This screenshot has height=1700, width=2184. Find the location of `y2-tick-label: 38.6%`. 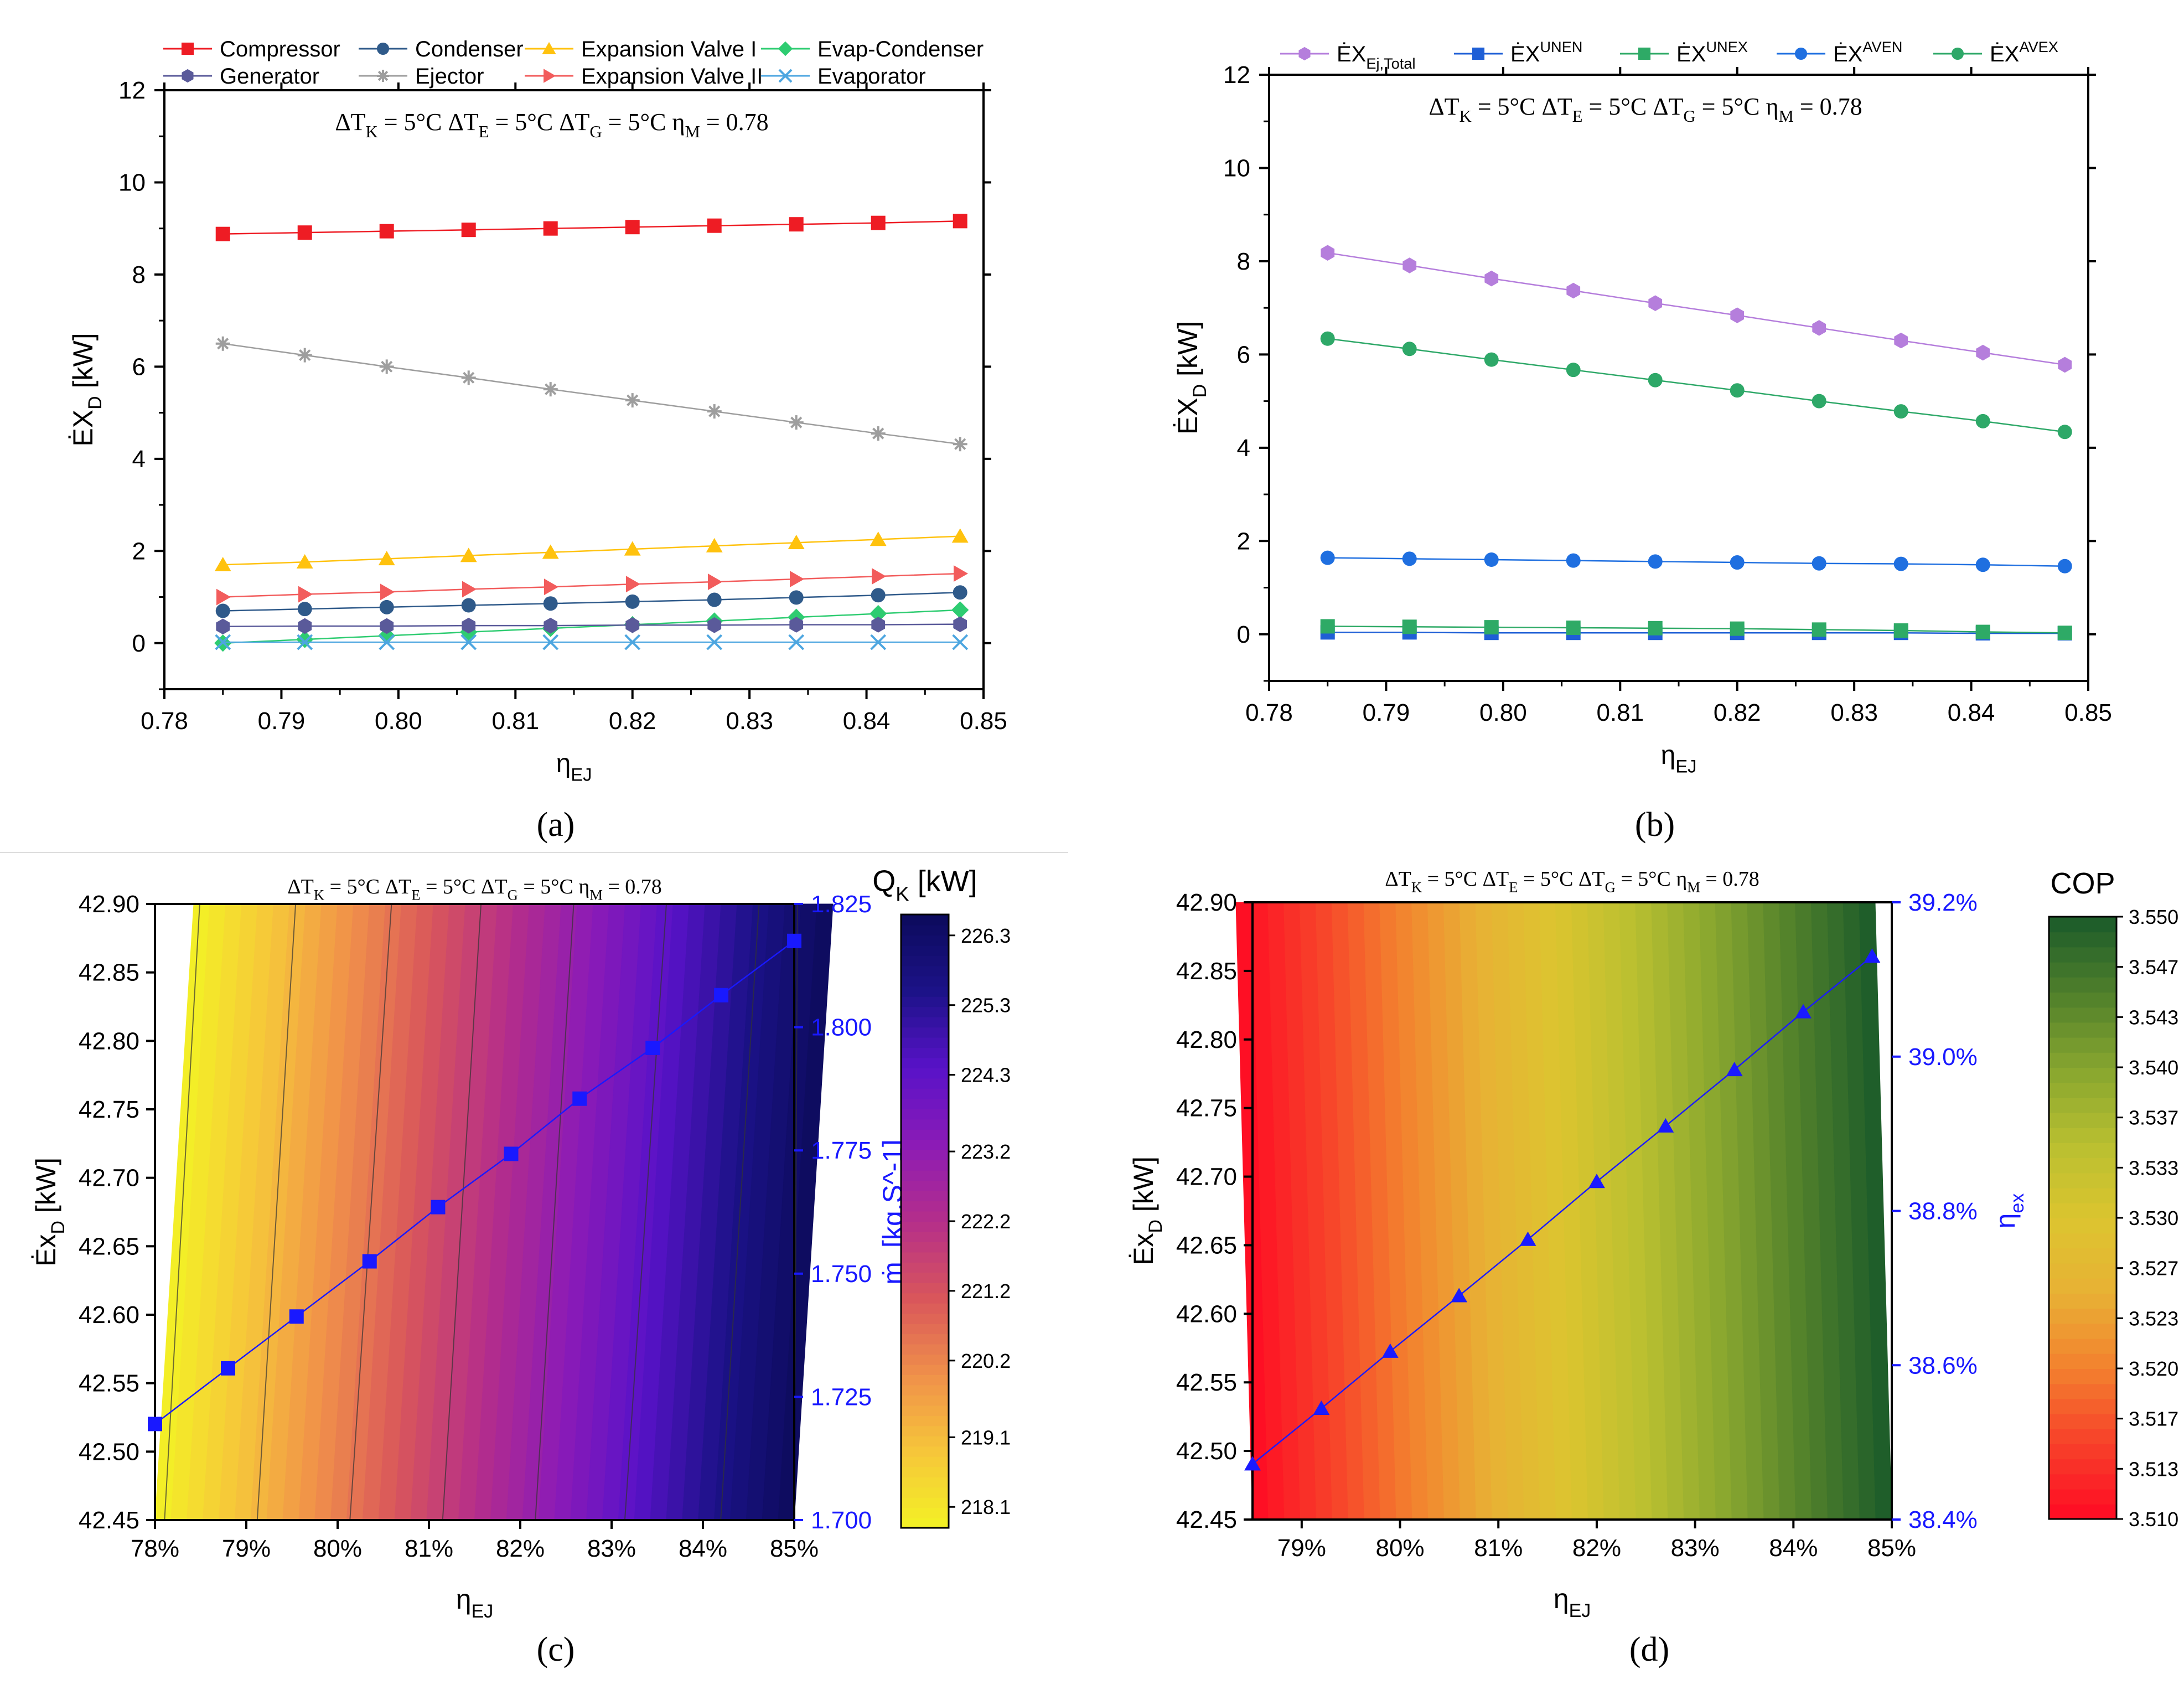

y2-tick-label: 38.6% is located at coordinates (1943, 1365).